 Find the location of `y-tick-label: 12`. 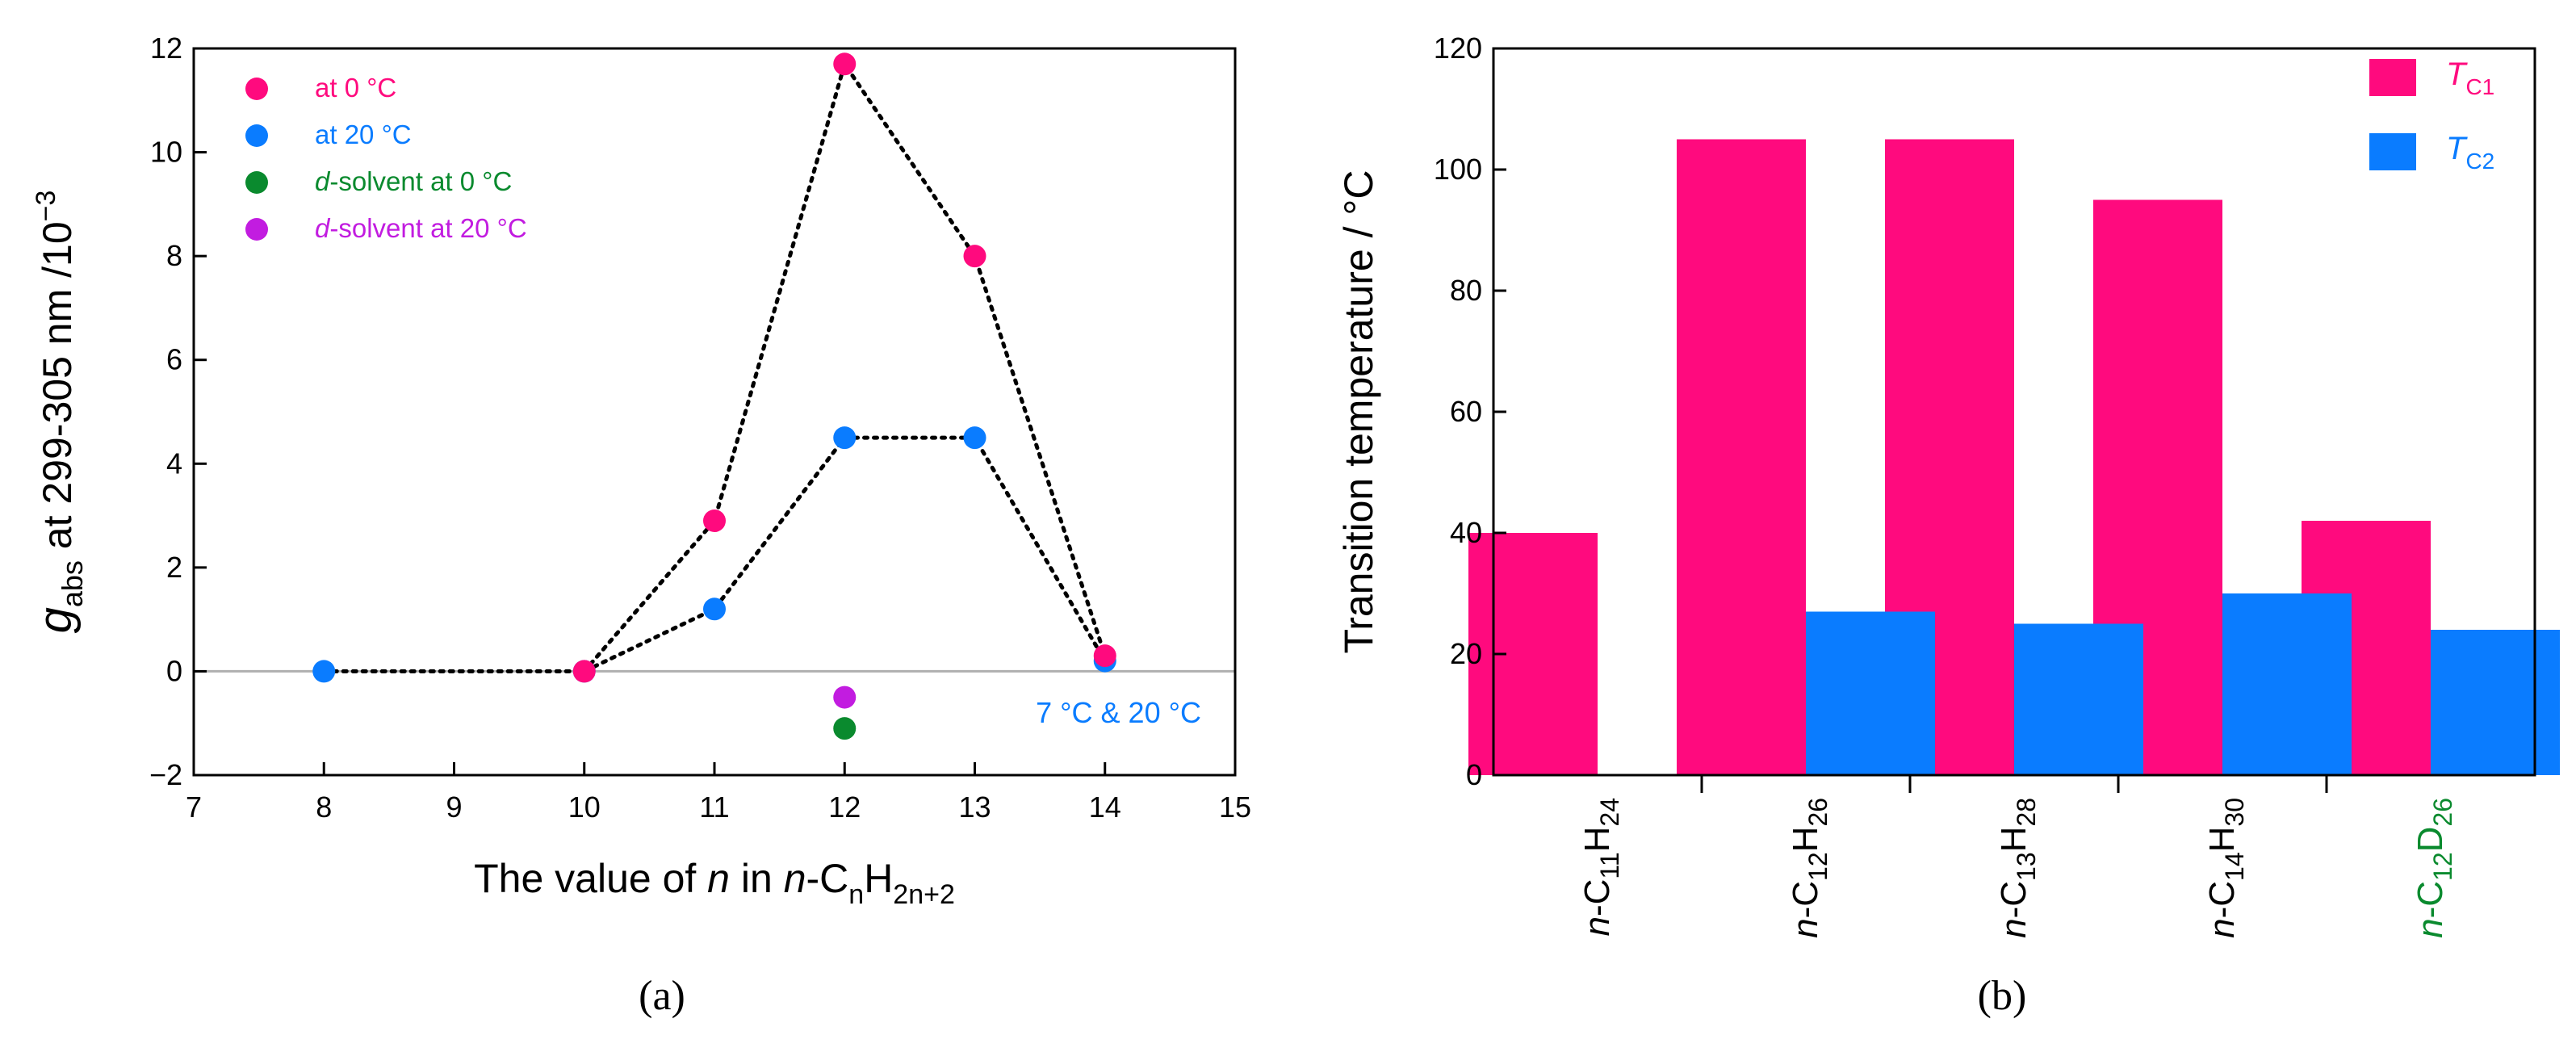

y-tick-label: 12 is located at coordinates (166, 48).